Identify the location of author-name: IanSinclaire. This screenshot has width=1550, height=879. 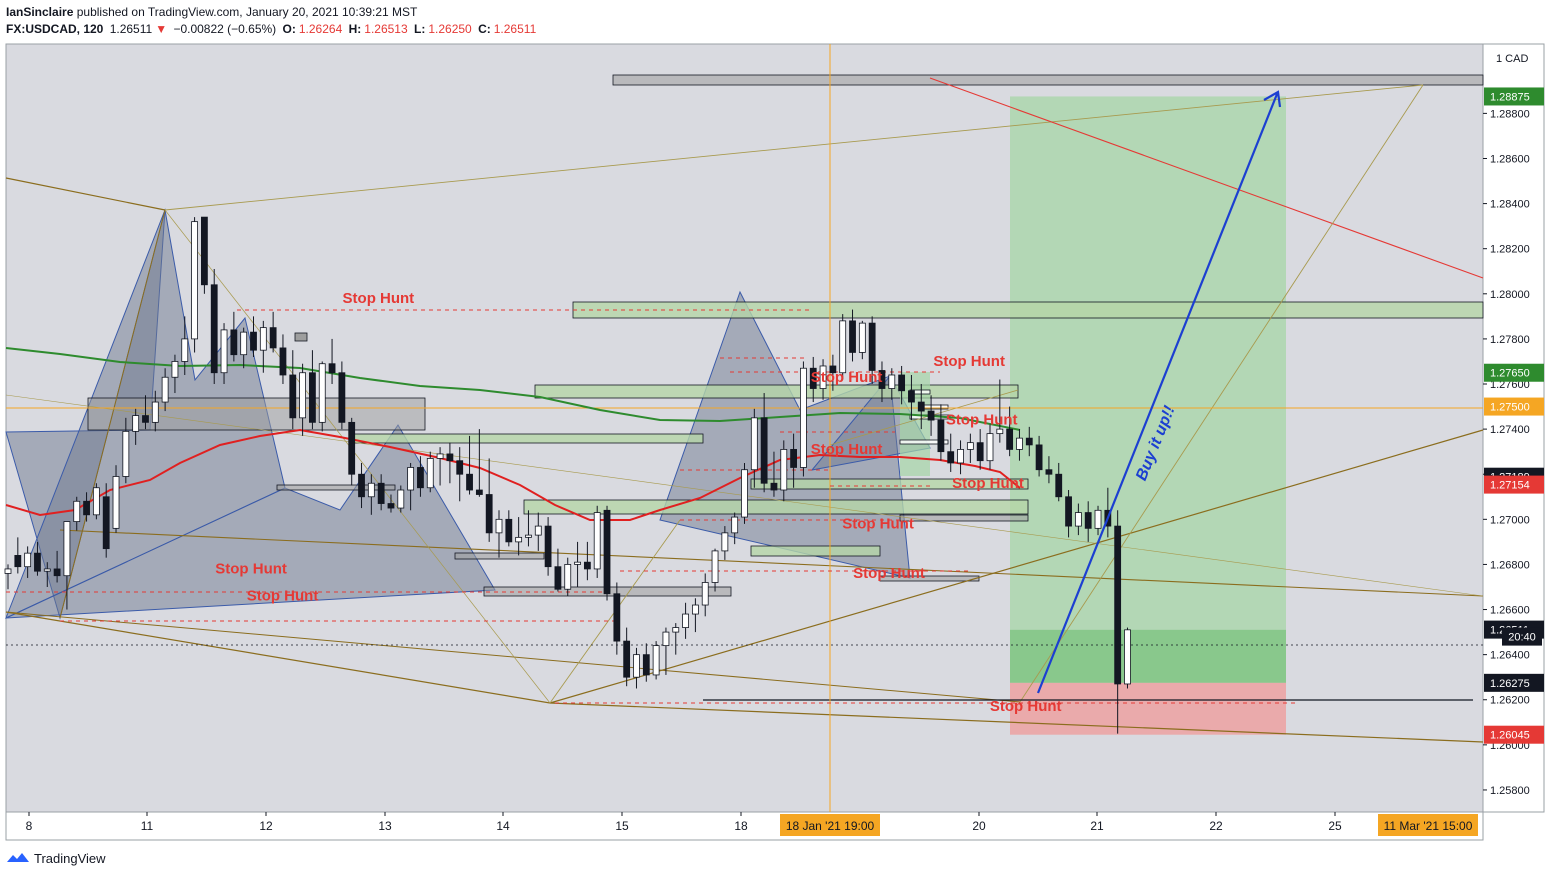
(40, 12).